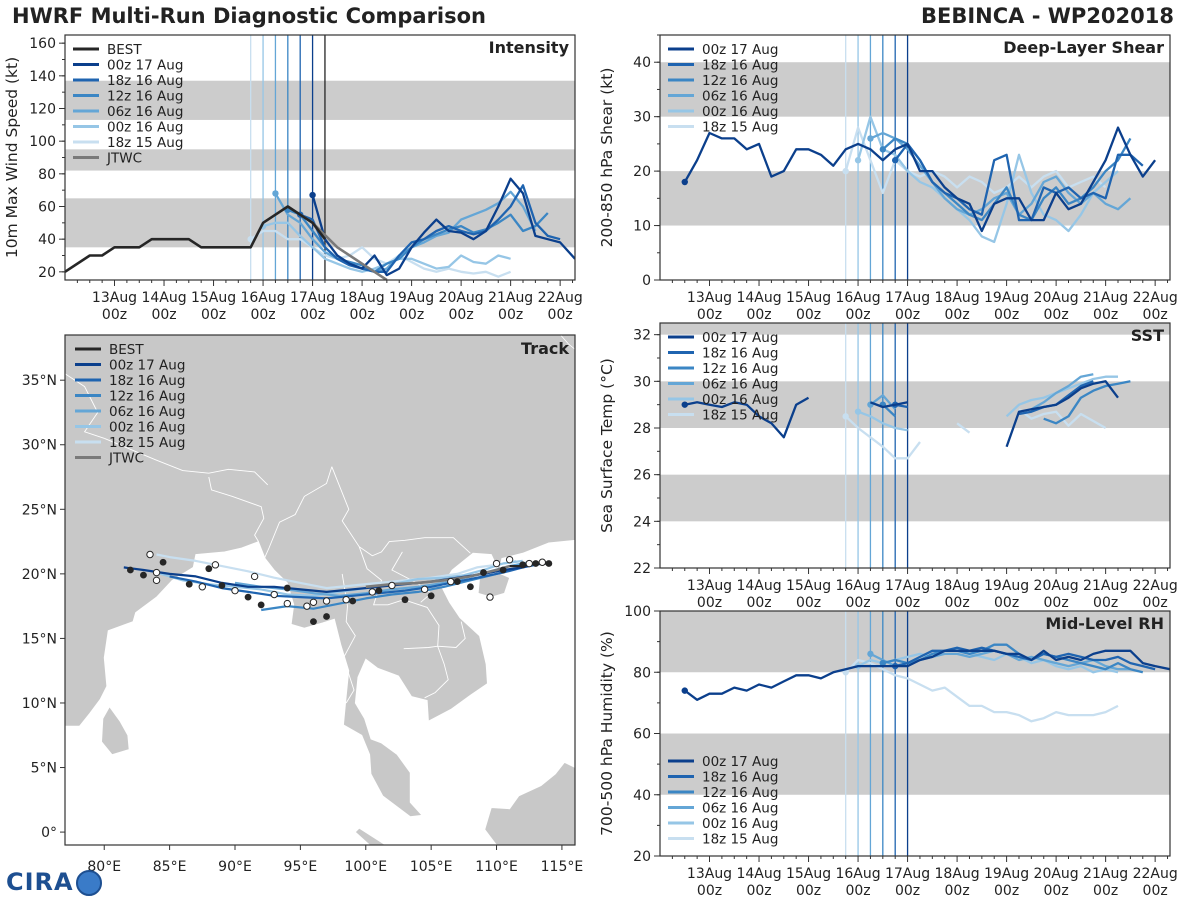 Image resolution: width=1200 pixels, height=900 pixels. I want to click on x-tick-label: 13Aug, so click(114, 298).